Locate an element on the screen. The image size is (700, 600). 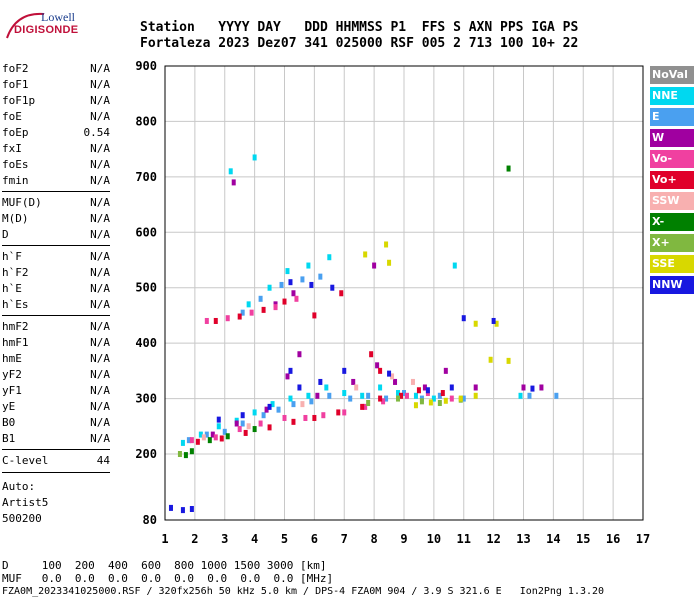
param-row: foE N/A is located at coordinates (56, 117).